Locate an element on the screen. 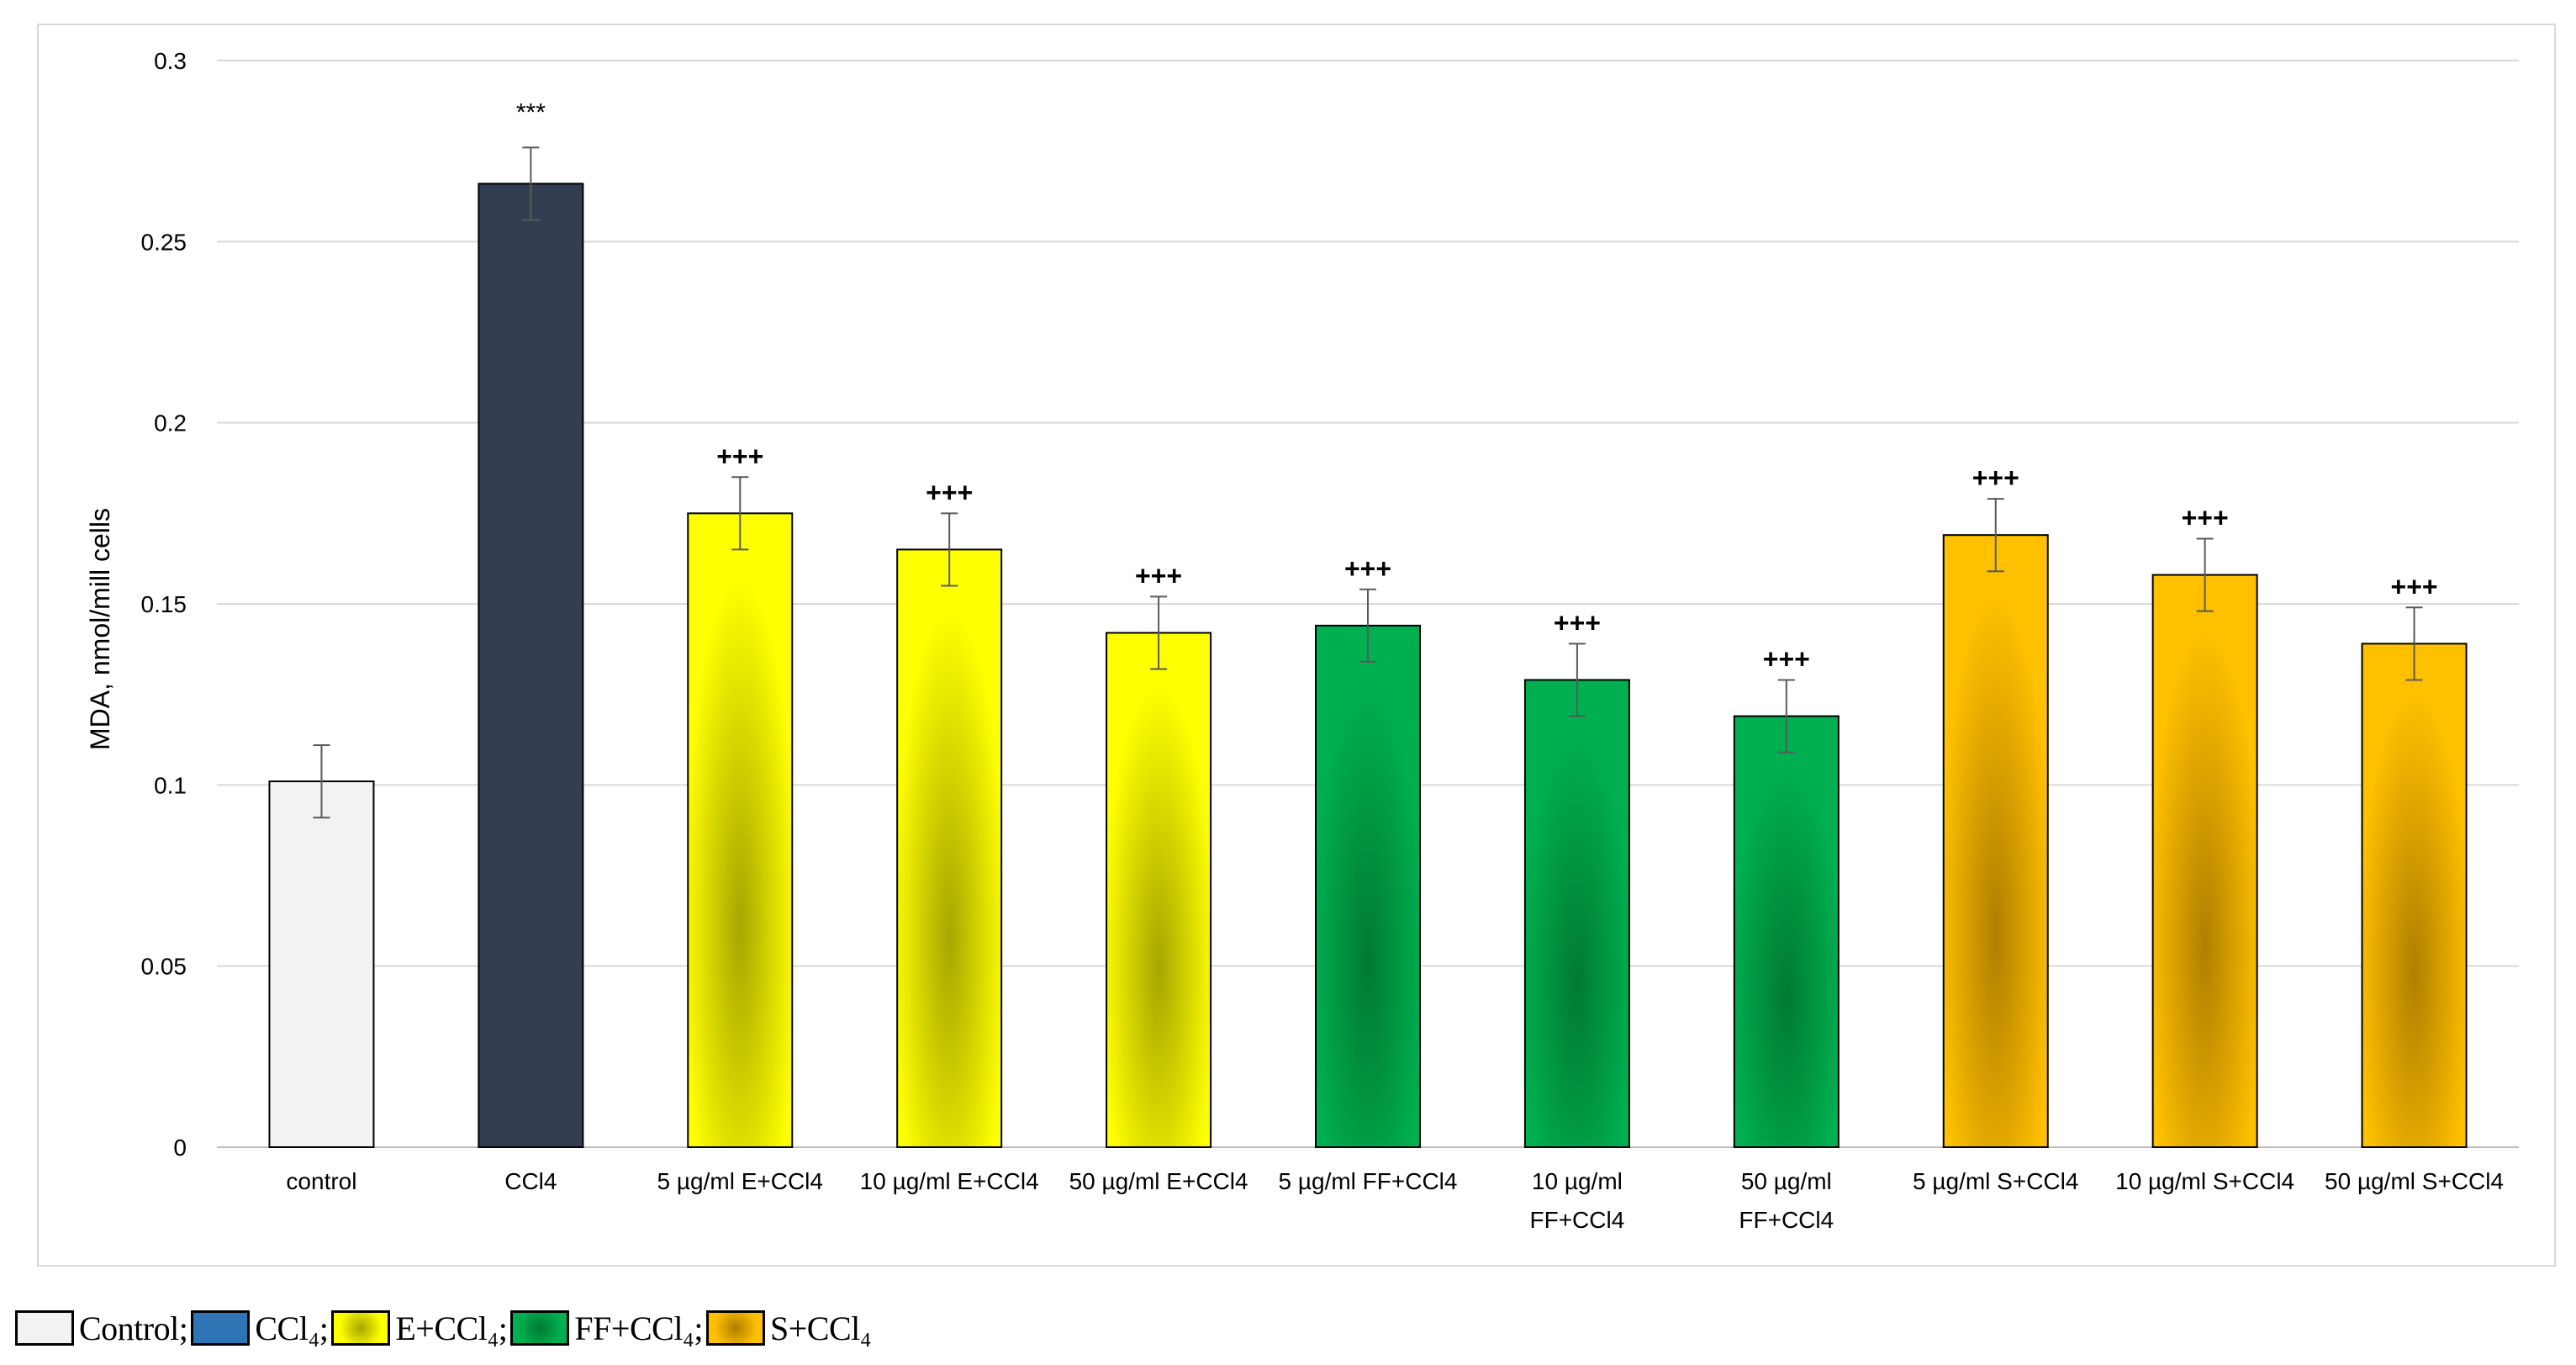 The height and width of the screenshot is (1365, 2576). x-tick-label-6-line-0: 10 µg/ml is located at coordinates (1577, 1181).